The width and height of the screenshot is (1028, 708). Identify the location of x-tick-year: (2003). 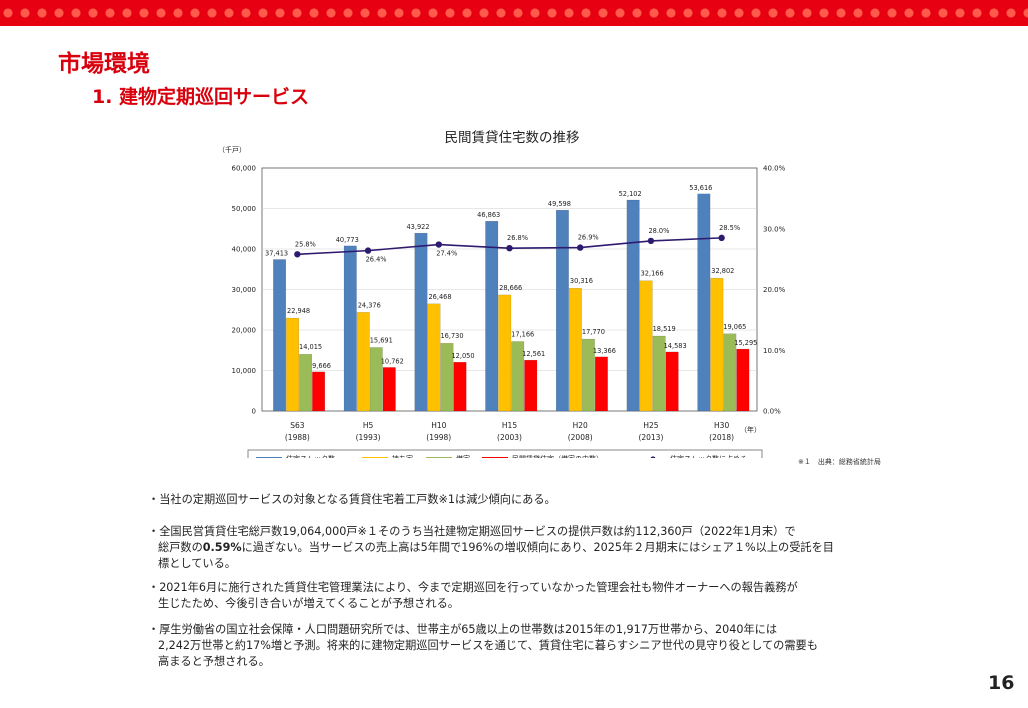
(509, 437).